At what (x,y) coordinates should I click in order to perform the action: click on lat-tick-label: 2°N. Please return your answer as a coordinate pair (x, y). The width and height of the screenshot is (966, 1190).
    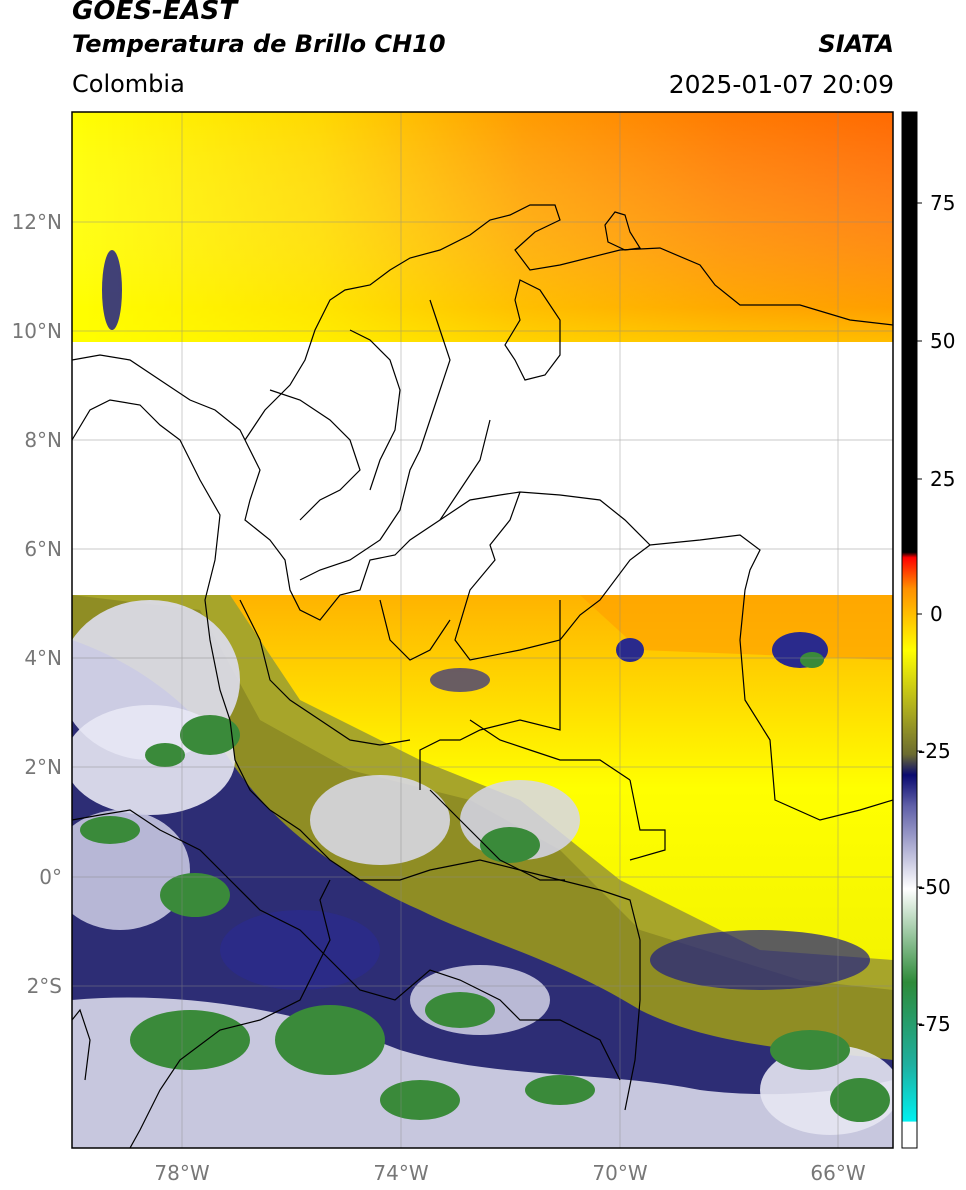
    Looking at the image, I should click on (43, 767).